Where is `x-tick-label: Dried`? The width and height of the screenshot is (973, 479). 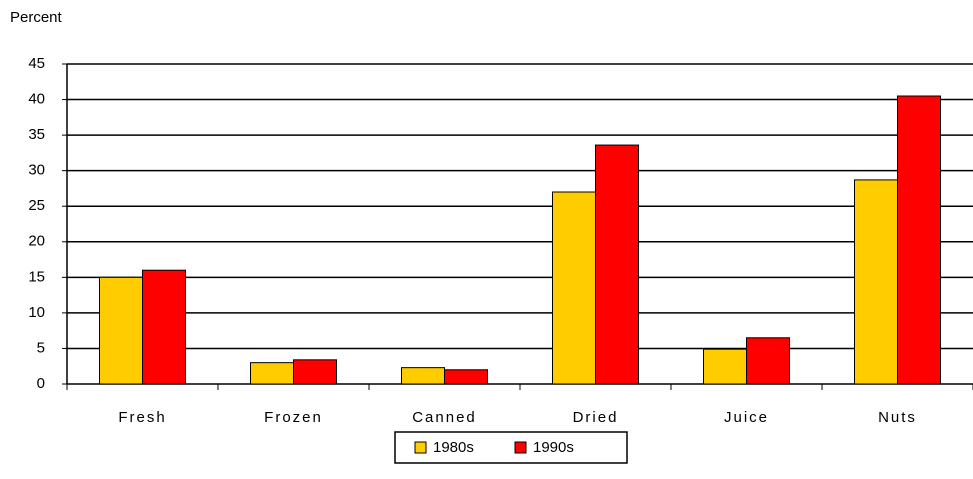
x-tick-label: Dried is located at coordinates (596, 417).